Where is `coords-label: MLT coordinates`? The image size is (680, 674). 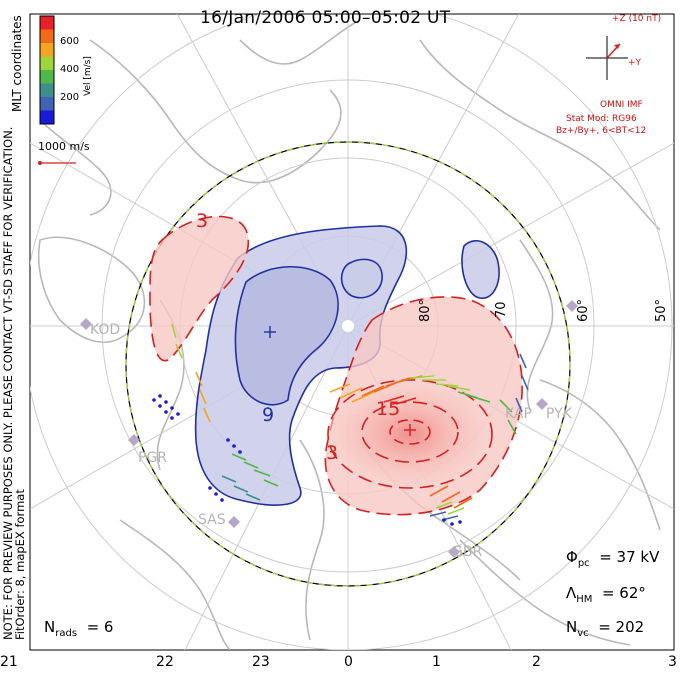 coords-label: MLT coordinates is located at coordinates (17, 63).